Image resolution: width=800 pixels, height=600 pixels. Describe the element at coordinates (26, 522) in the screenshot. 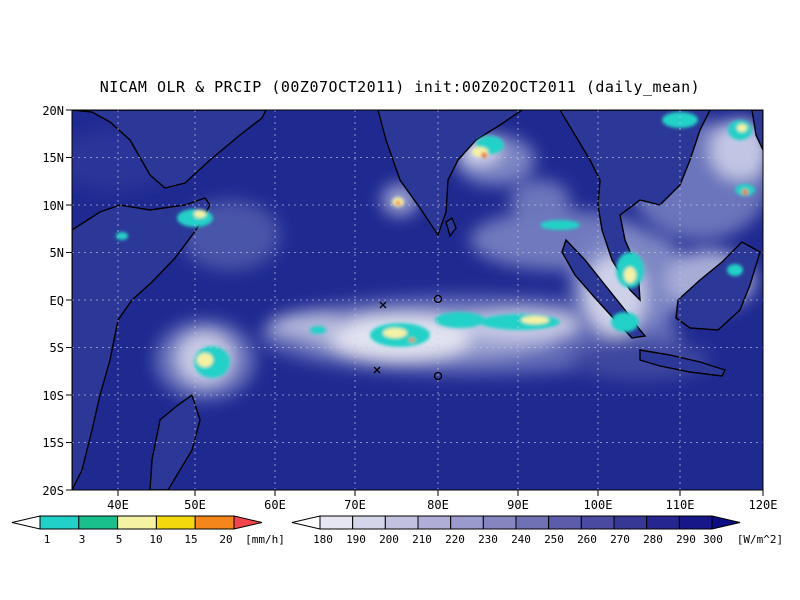

I see `precip-colorbar-low-arrow` at that location.